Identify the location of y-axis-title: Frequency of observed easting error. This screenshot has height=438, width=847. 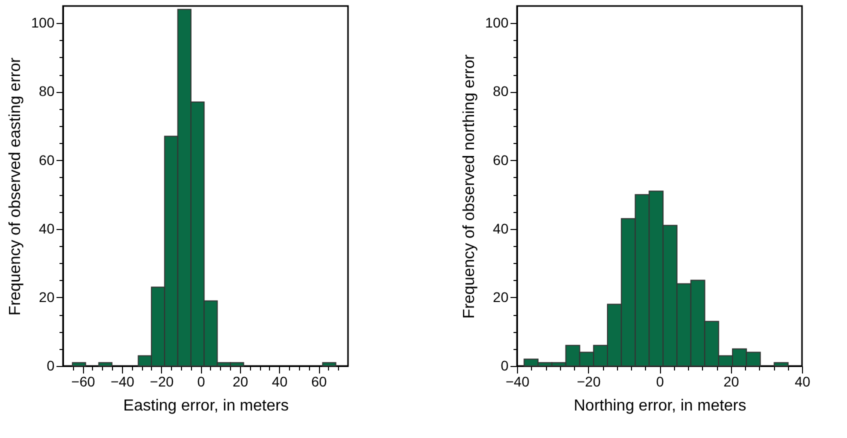
(15, 186).